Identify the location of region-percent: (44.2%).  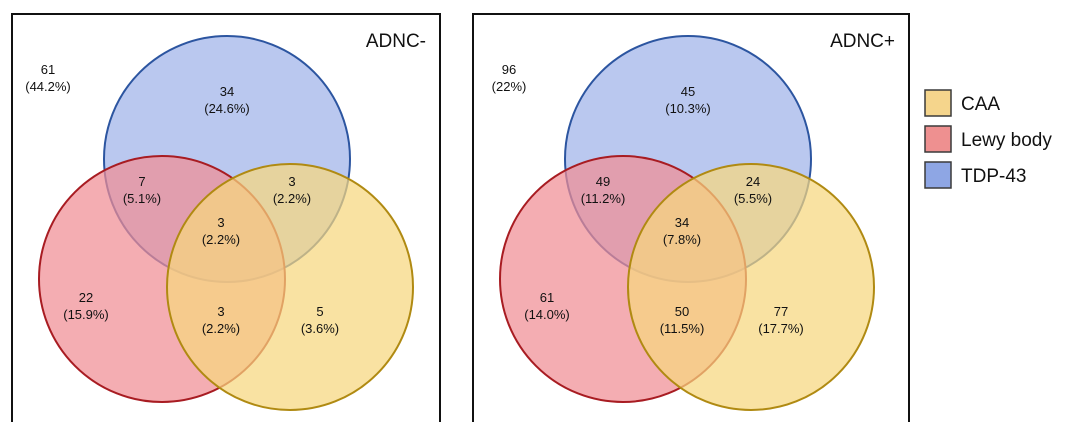
(48, 86).